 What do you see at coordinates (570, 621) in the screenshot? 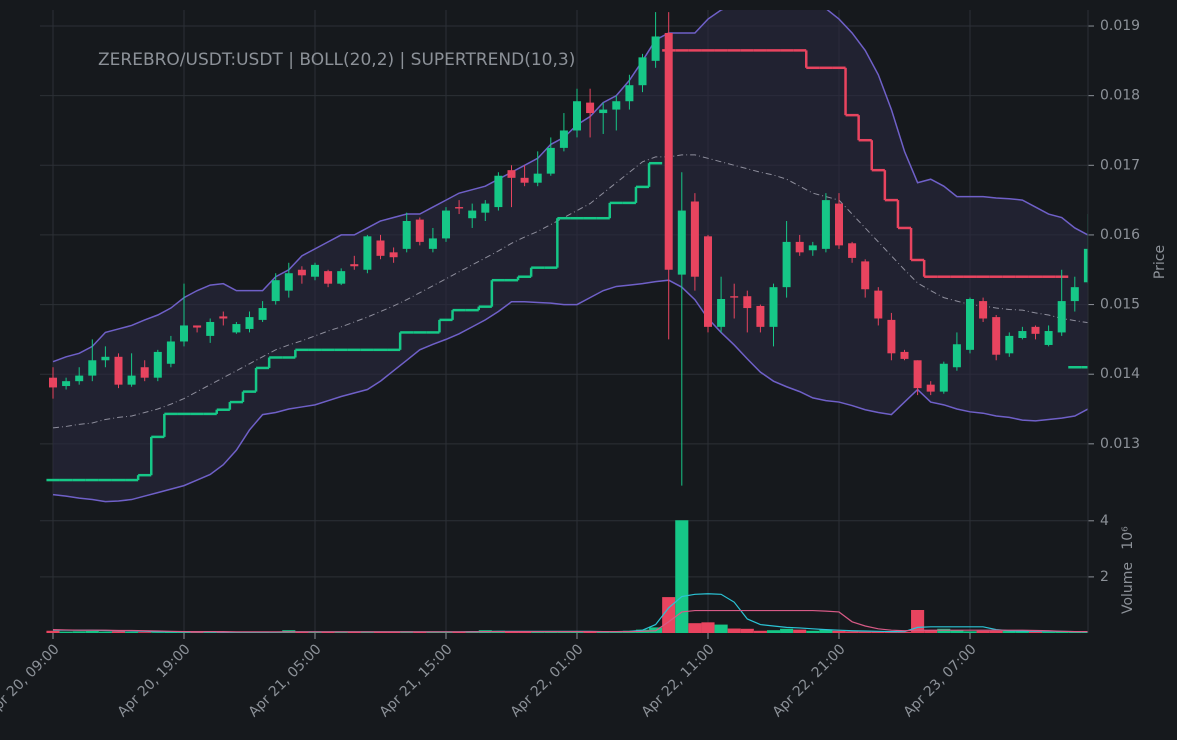
I see `volume-ma` at bounding box center [570, 621].